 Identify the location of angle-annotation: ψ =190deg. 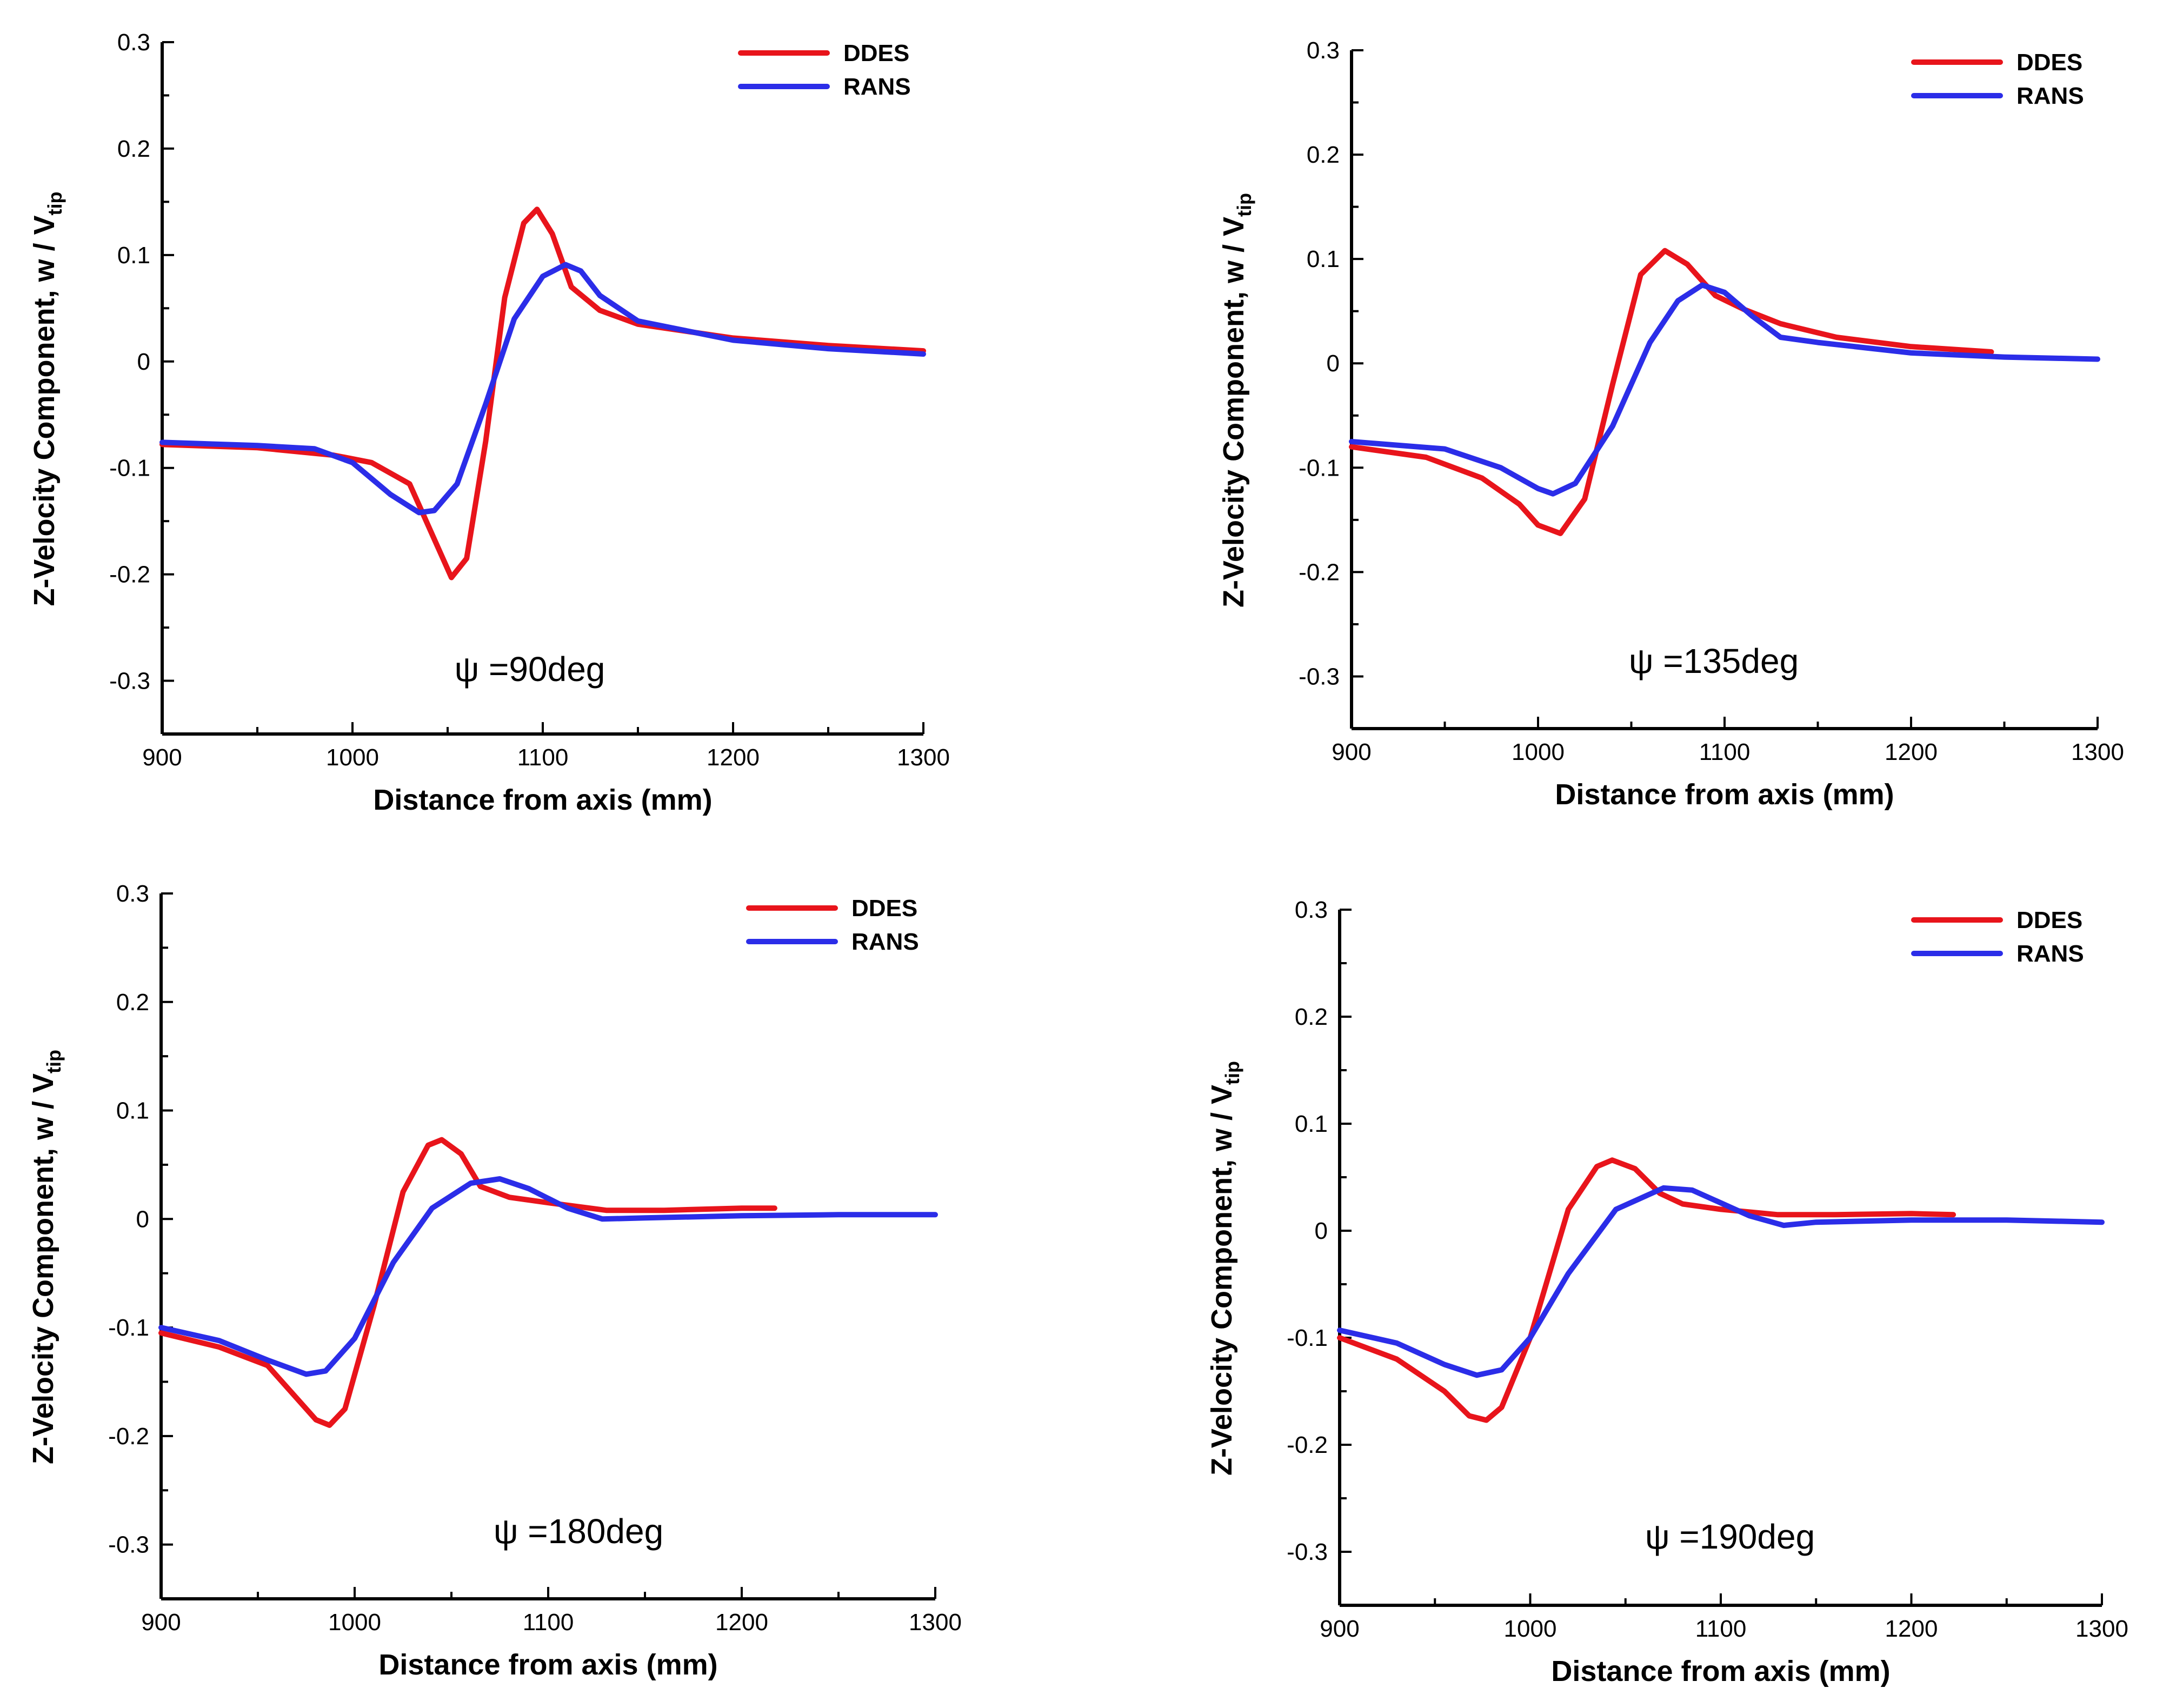
(1730, 1537).